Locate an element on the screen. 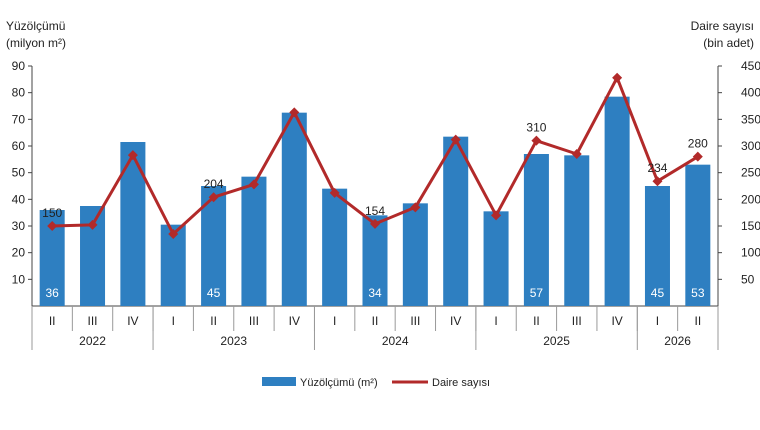 Image resolution: width=760 pixels, height=430 pixels. left-tick-label: 80 is located at coordinates (19, 93).